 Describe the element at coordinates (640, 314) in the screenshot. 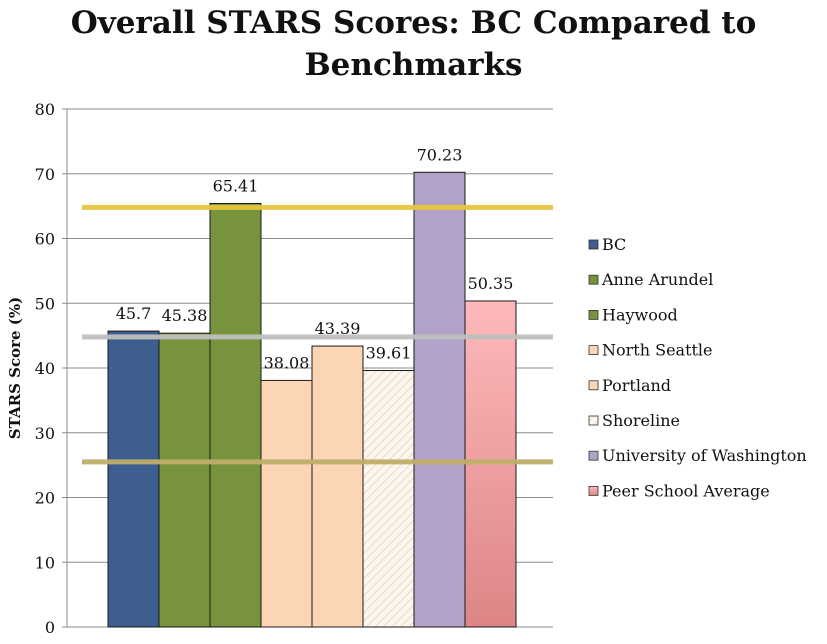

I see `legend-label: Haywood` at that location.